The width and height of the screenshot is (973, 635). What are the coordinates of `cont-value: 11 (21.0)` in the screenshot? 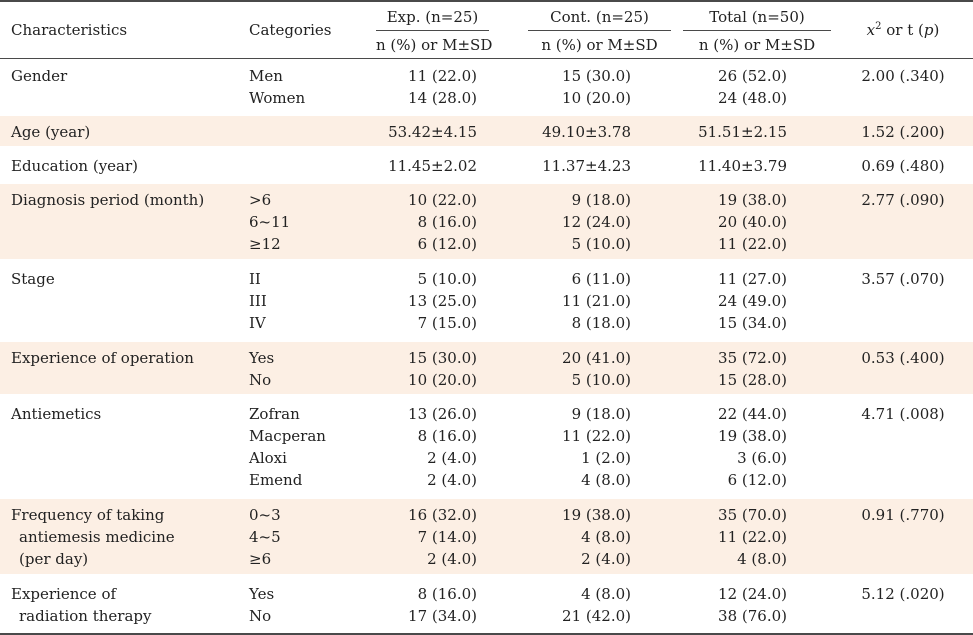 It's located at (596, 301).